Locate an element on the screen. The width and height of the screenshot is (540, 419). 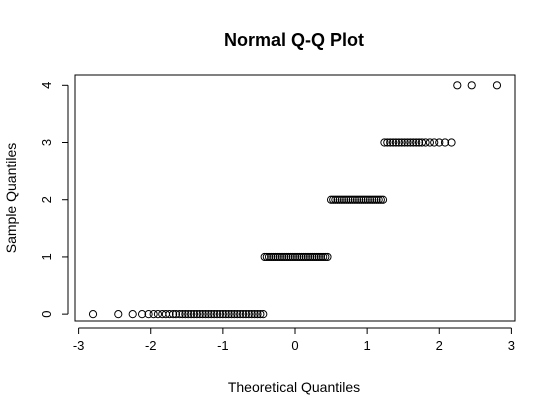
y-tick-label: 1 is located at coordinates (46, 256).